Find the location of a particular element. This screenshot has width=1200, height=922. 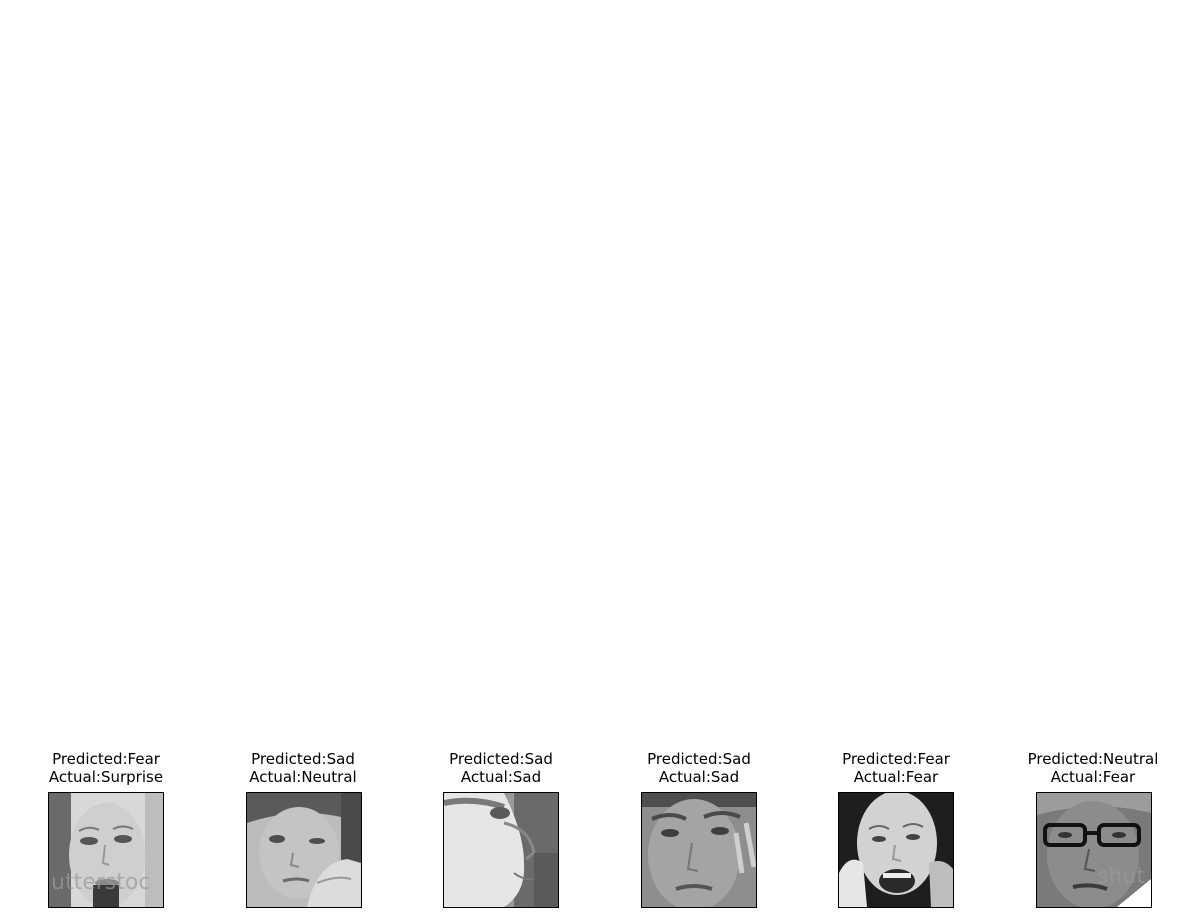

panel-2-predicted: Predicted:Sad is located at coordinates (303, 759).